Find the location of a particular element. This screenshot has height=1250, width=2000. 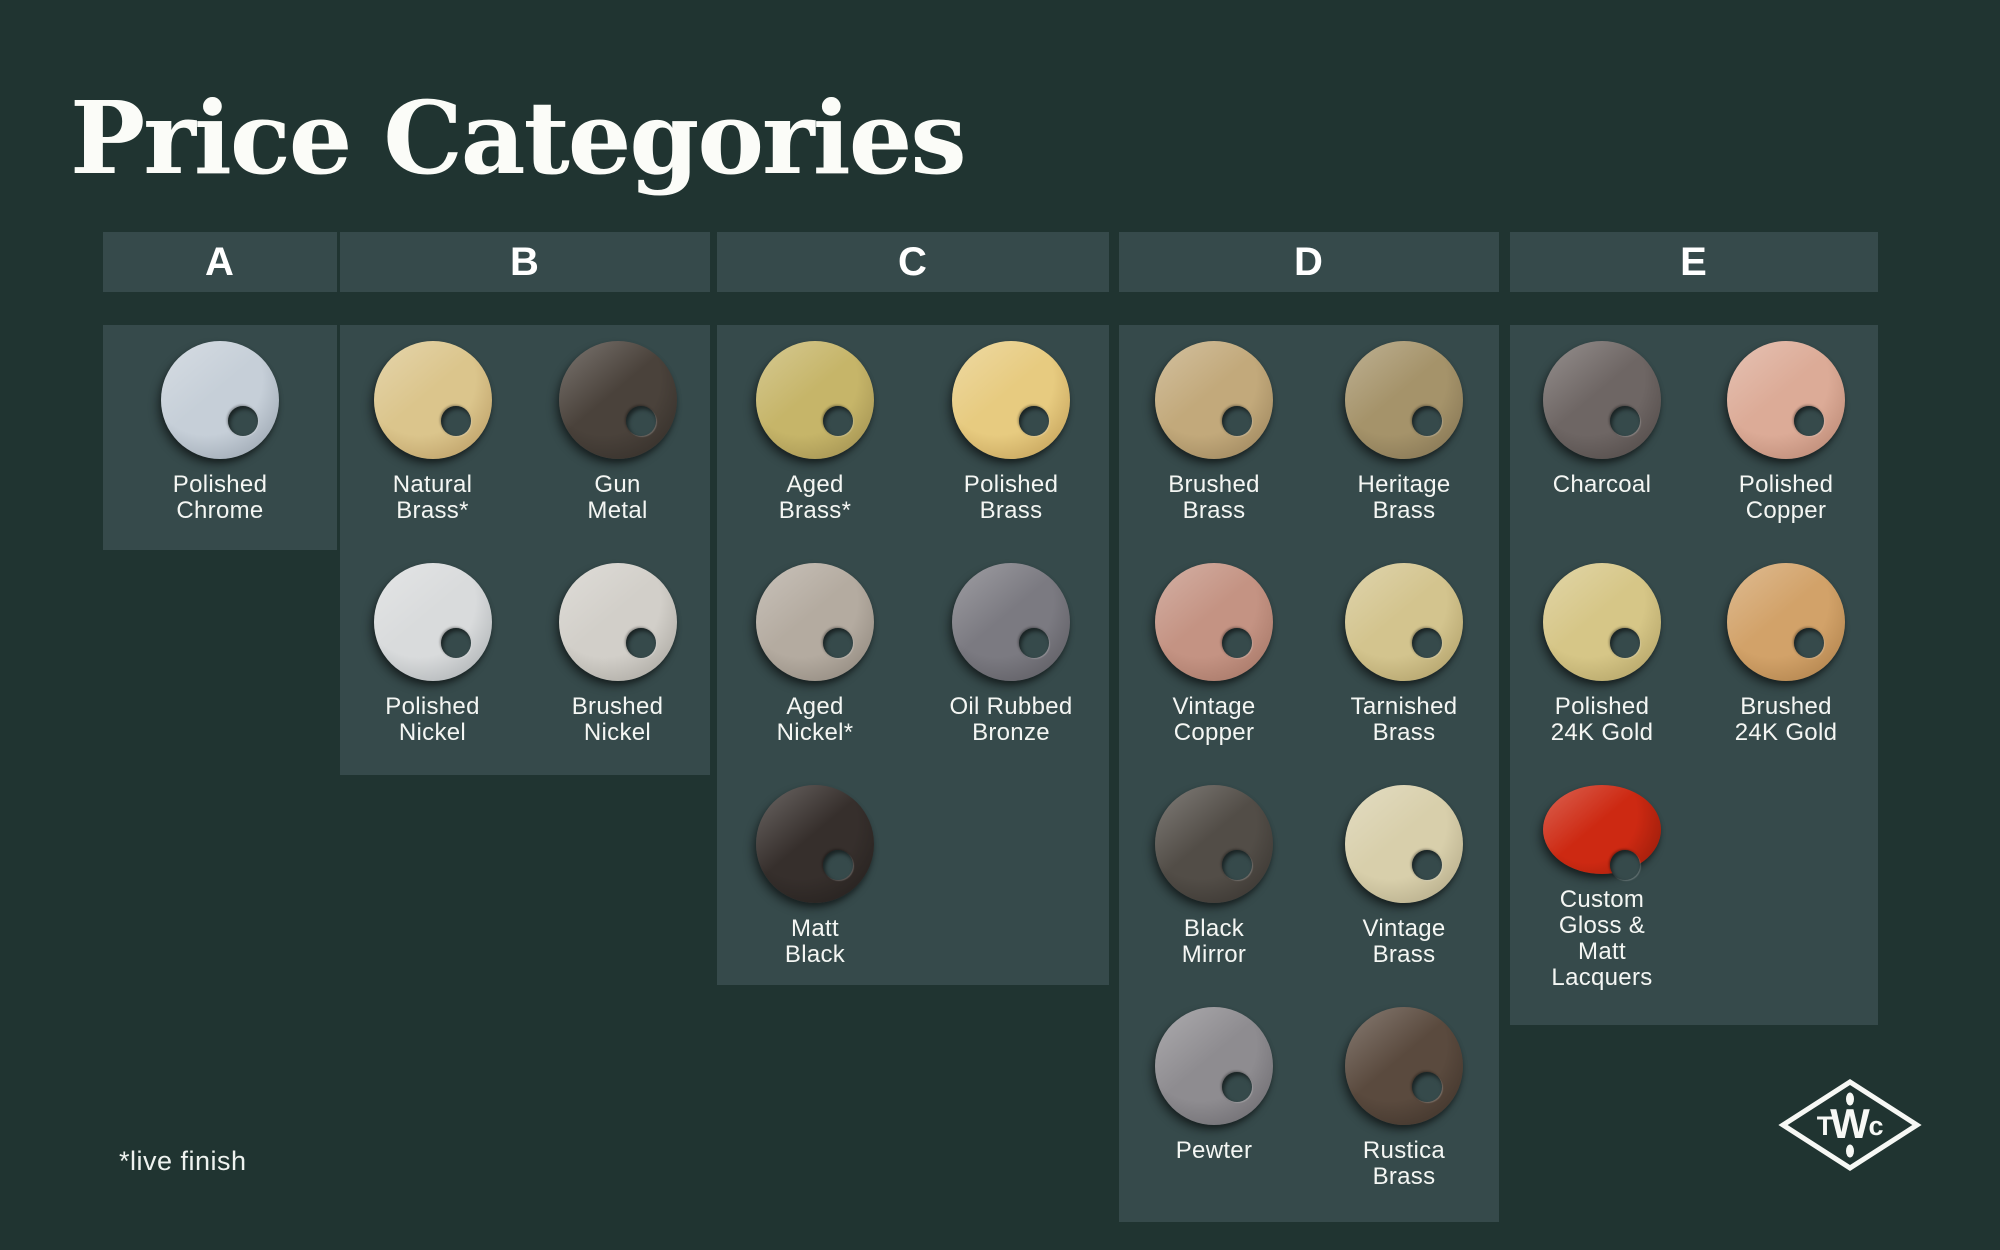

category-label-c: C is located at coordinates (913, 261).